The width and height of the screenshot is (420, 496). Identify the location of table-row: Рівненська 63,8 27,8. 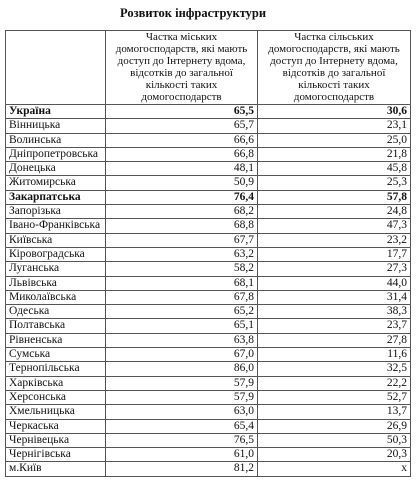
(208, 340).